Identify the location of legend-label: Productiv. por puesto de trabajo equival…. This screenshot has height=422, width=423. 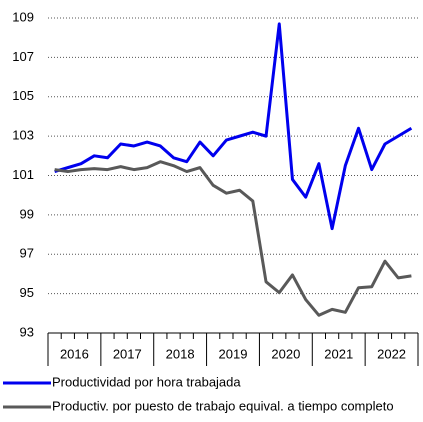
(223, 405).